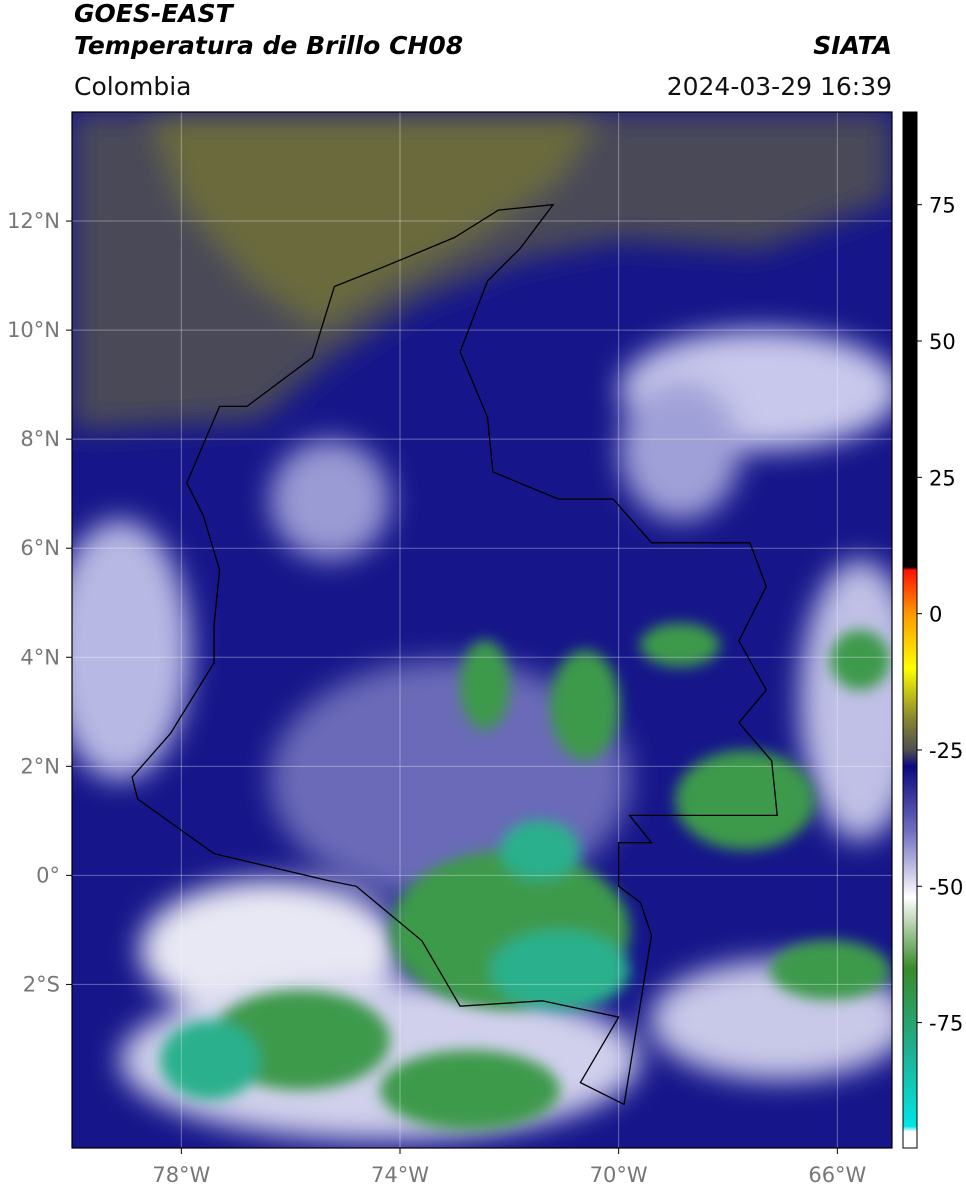  Describe the element at coordinates (946, 887) in the screenshot. I see `colorbar-tick-label: -50` at that location.